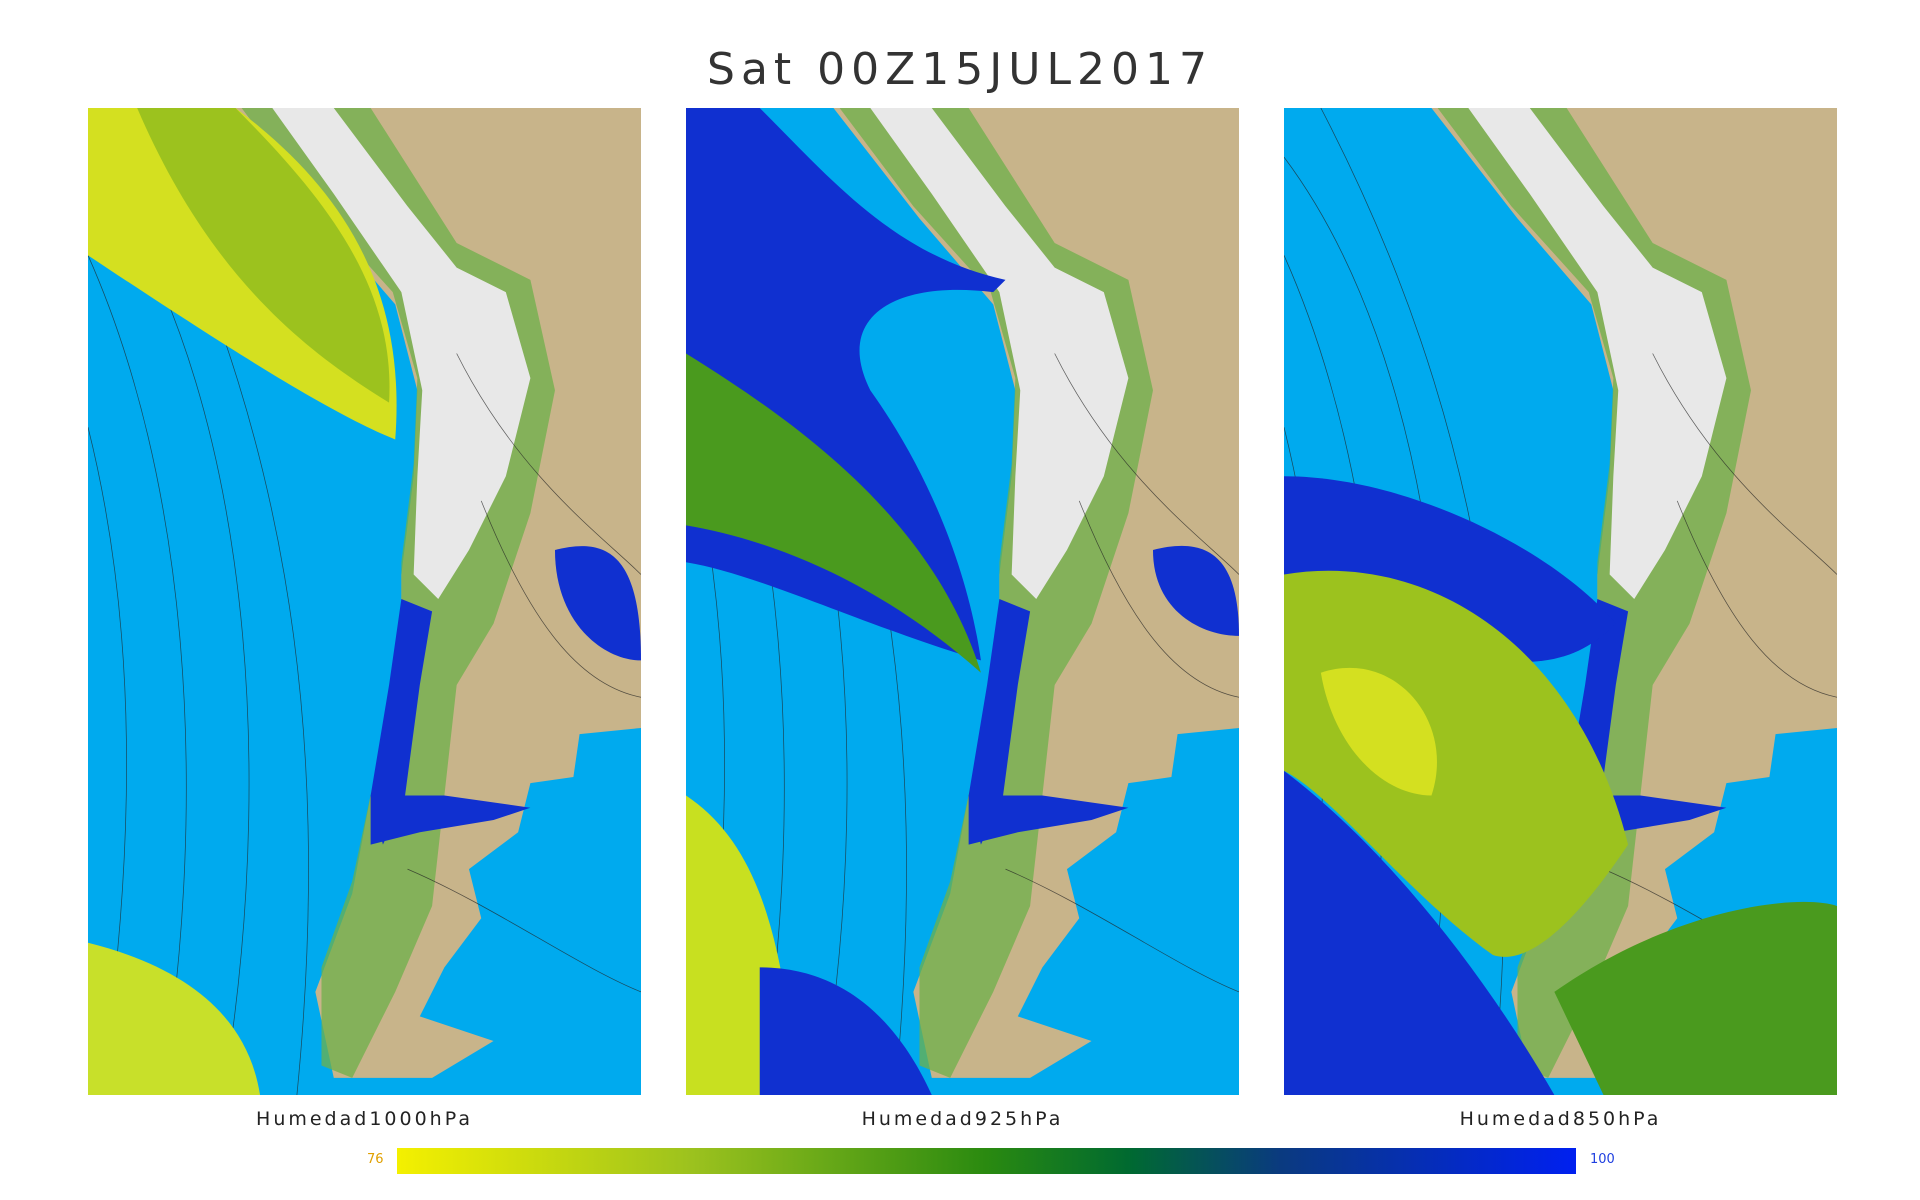  Describe the element at coordinates (375, 1159) in the screenshot. I see `colorbar-min: 76` at that location.